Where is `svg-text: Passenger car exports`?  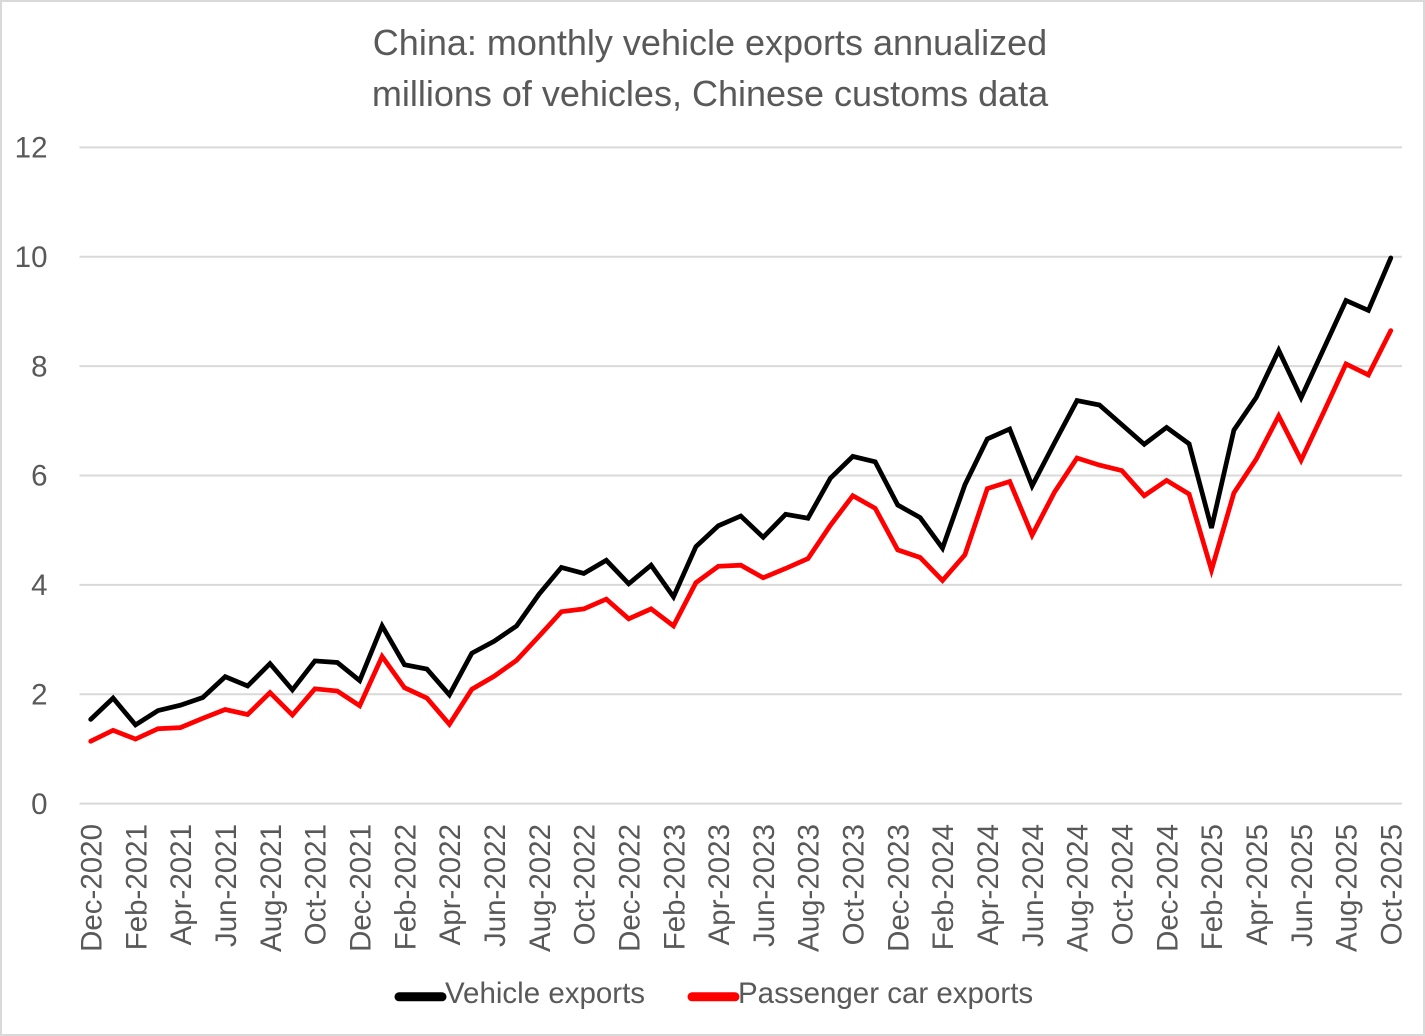 svg-text: Passenger car exports is located at coordinates (885, 993).